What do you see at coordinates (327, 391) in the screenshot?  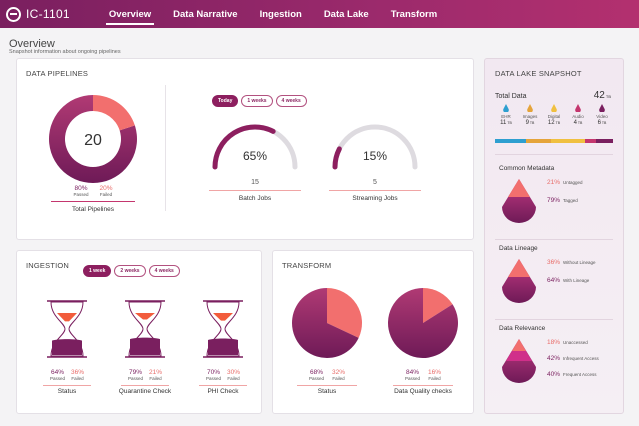 I see `pie-caption: Status` at bounding box center [327, 391].